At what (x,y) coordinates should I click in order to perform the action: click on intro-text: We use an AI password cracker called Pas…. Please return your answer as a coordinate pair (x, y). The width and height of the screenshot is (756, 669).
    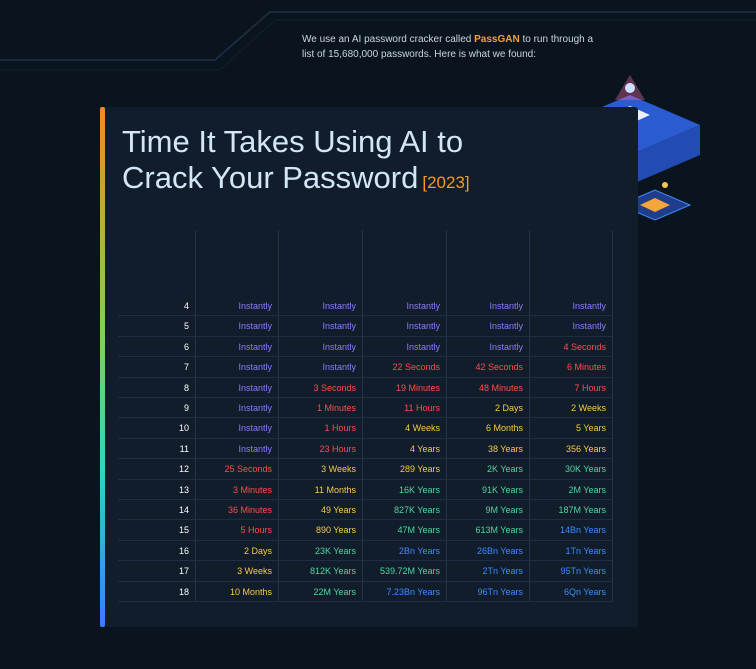
    Looking at the image, I should click on (452, 47).